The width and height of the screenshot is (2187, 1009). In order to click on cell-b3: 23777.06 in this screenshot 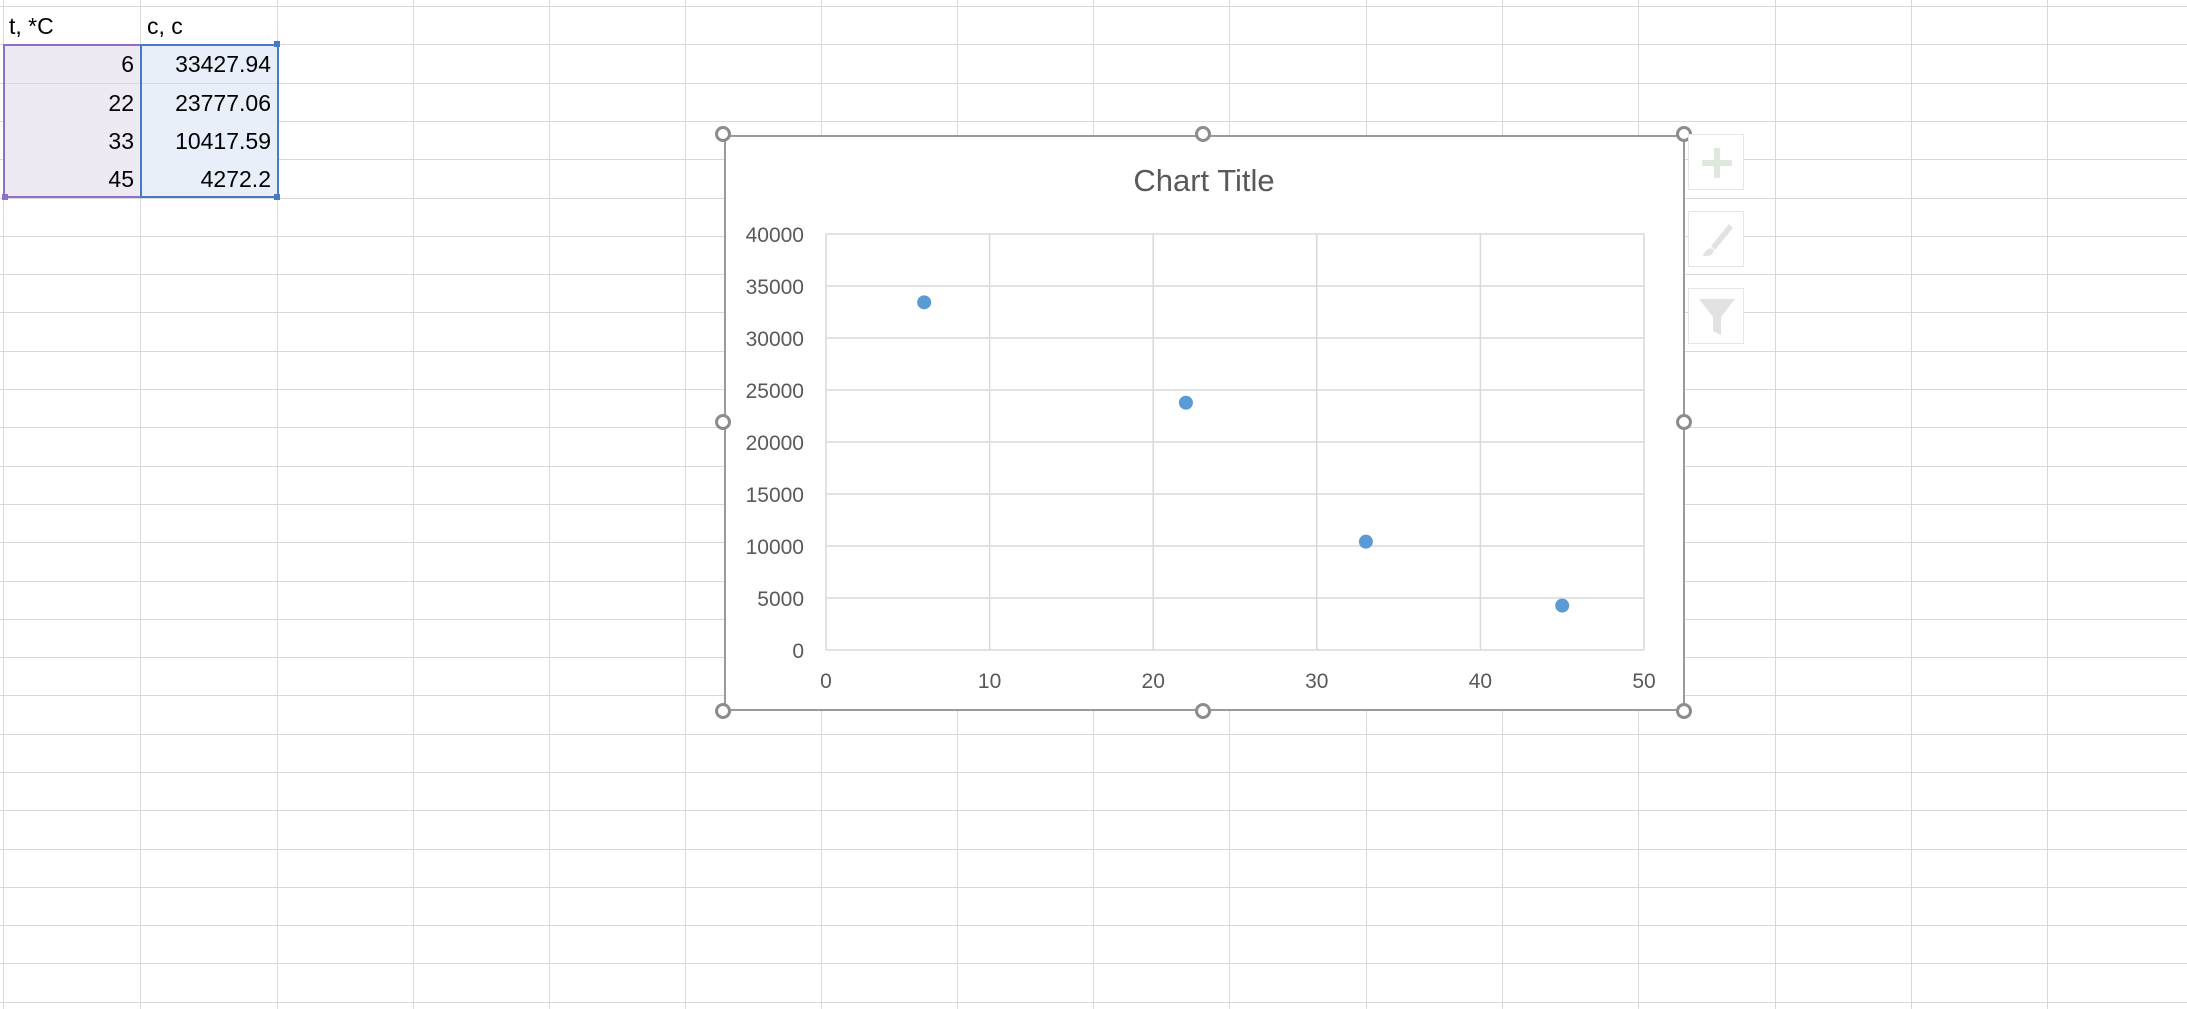, I will do `click(209, 103)`.